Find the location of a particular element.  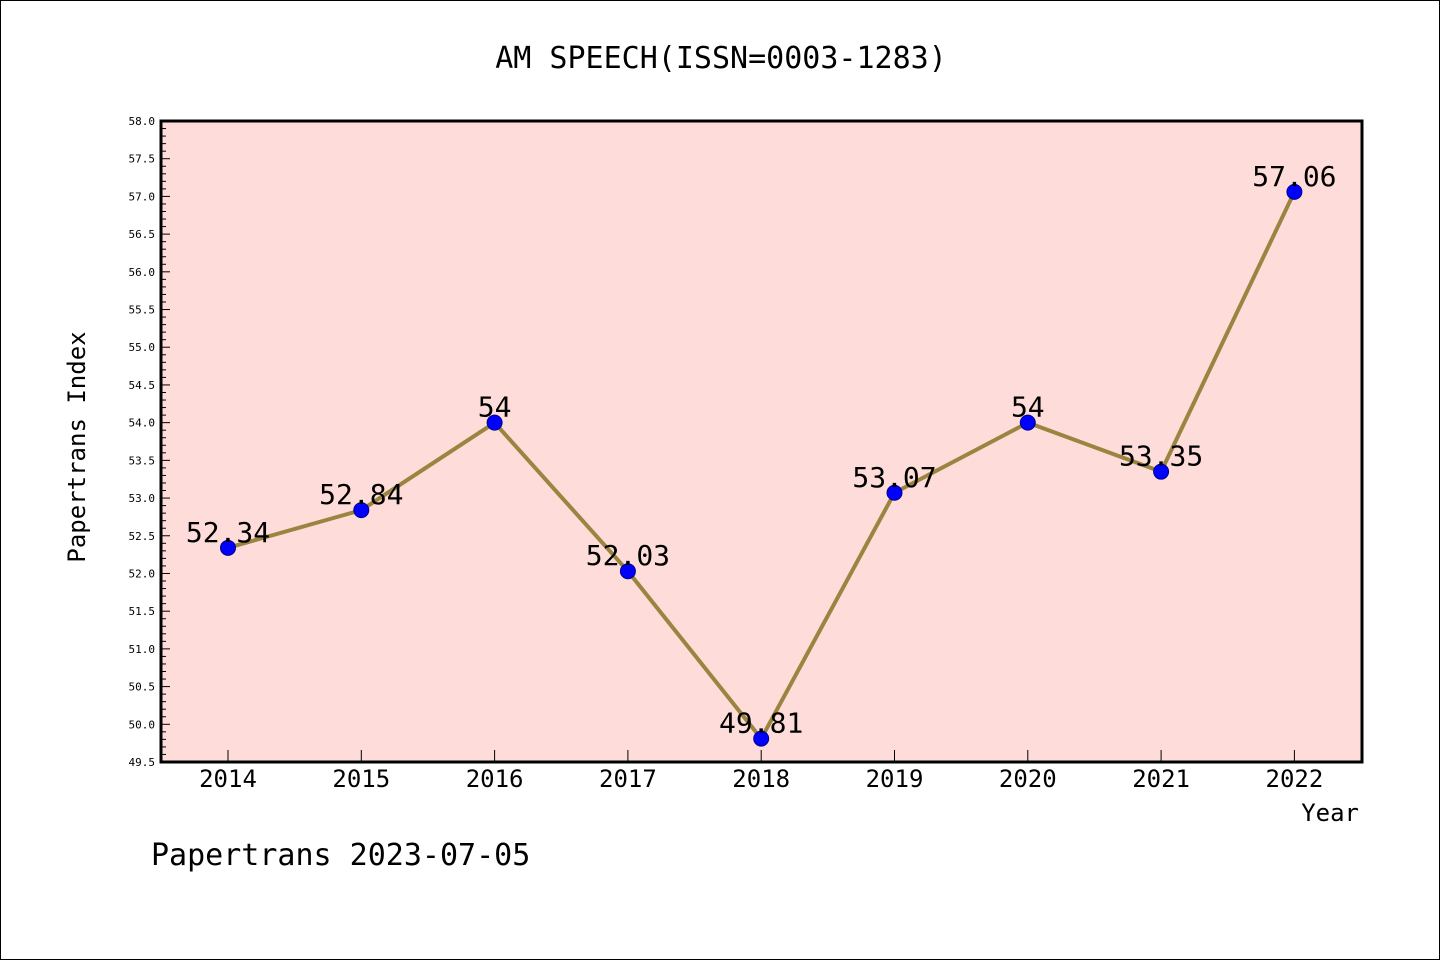

y-tick-label: 50.5 is located at coordinates (142, 687).